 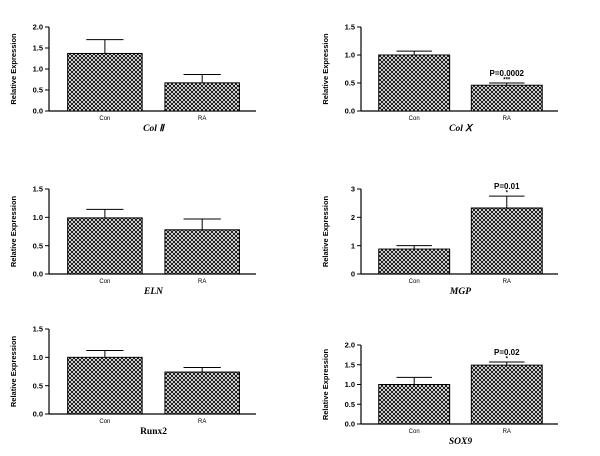 I want to click on y-tick-label: 1, so click(x=353, y=245).